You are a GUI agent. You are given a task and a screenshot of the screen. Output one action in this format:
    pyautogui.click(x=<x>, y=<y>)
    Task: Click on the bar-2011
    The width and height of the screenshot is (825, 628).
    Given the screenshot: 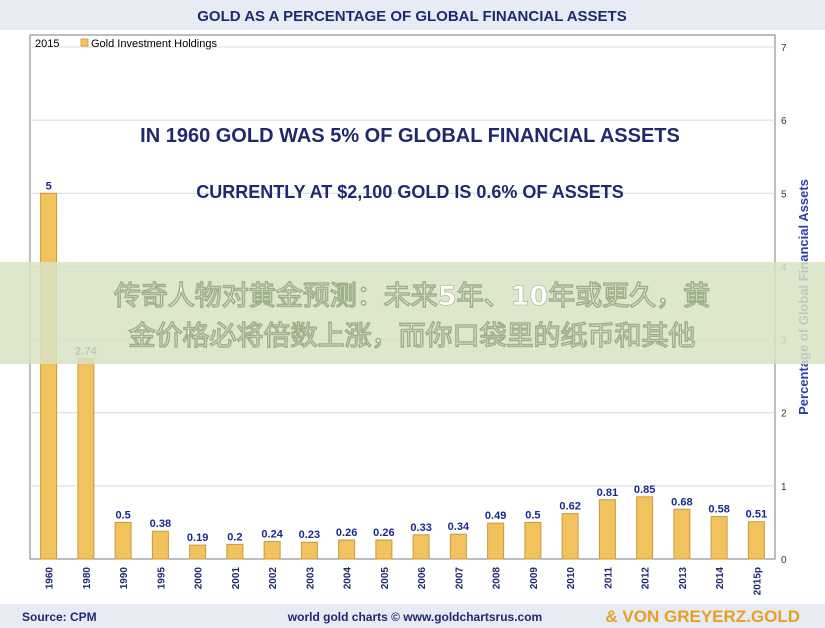 What is the action you would take?
    pyautogui.click(x=607, y=529)
    